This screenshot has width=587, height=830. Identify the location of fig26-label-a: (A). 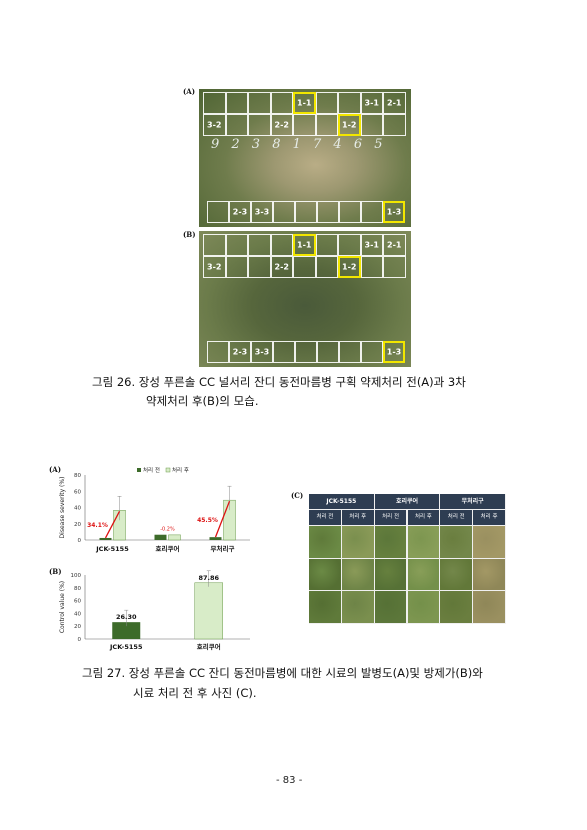
(189, 91).